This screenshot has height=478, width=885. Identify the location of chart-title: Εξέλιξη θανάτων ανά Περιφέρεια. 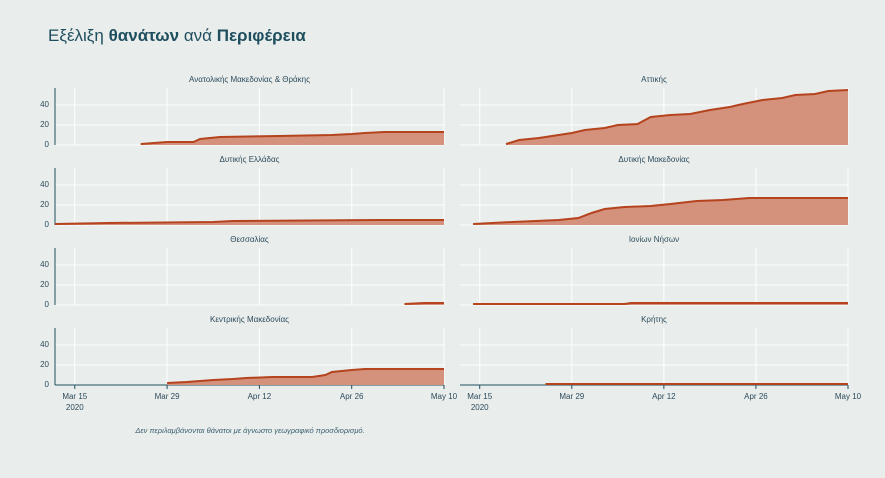
(177, 35).